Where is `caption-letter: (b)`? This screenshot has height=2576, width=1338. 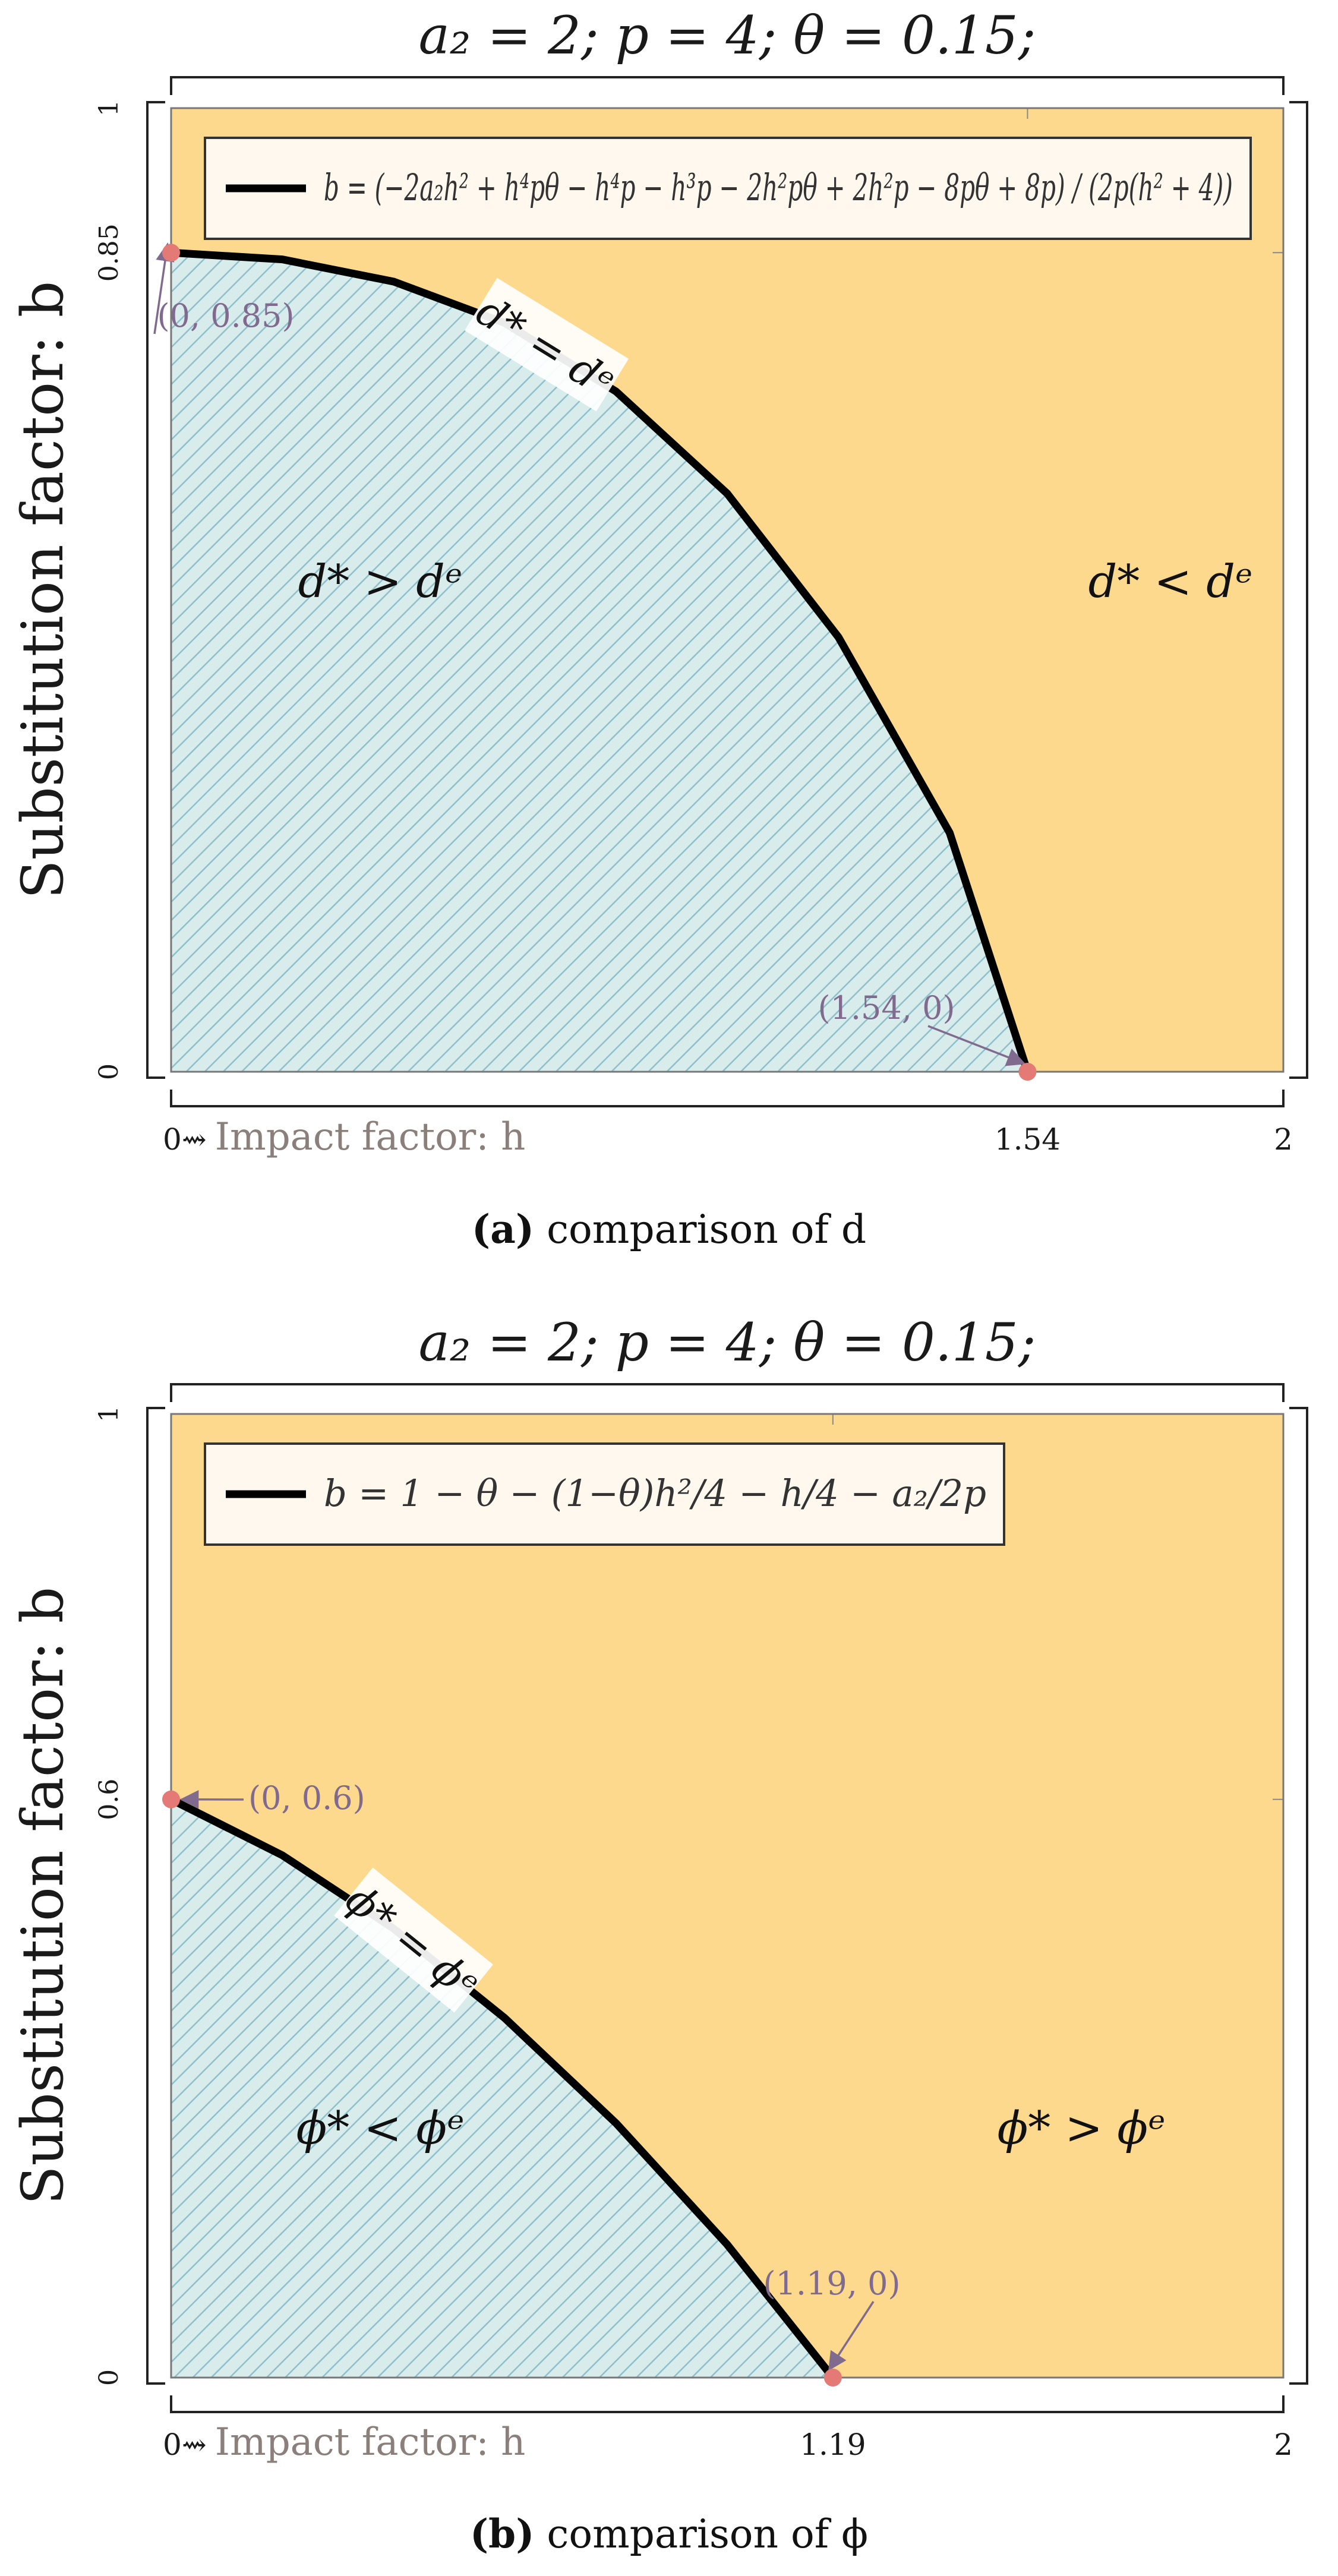
caption-letter: (b) is located at coordinates (502, 2534).